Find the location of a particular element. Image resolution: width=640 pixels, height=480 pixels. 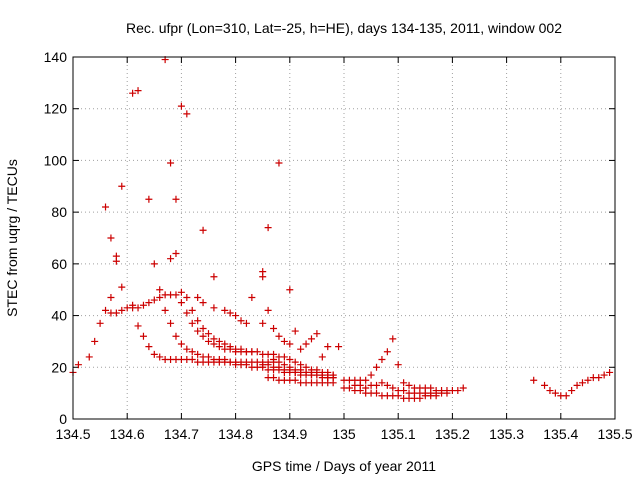

x-tick-label: 134.5 is located at coordinates (72, 434).